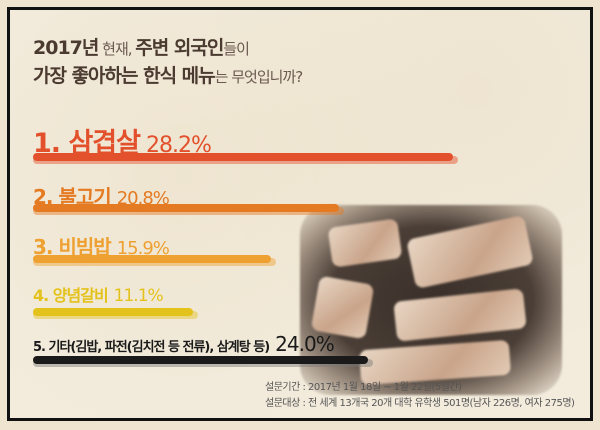 Image resolution: width=600 pixels, height=430 pixels. Describe the element at coordinates (259, 77) in the screenshot. I see `title-segment: 는 무엇입니까?` at that location.